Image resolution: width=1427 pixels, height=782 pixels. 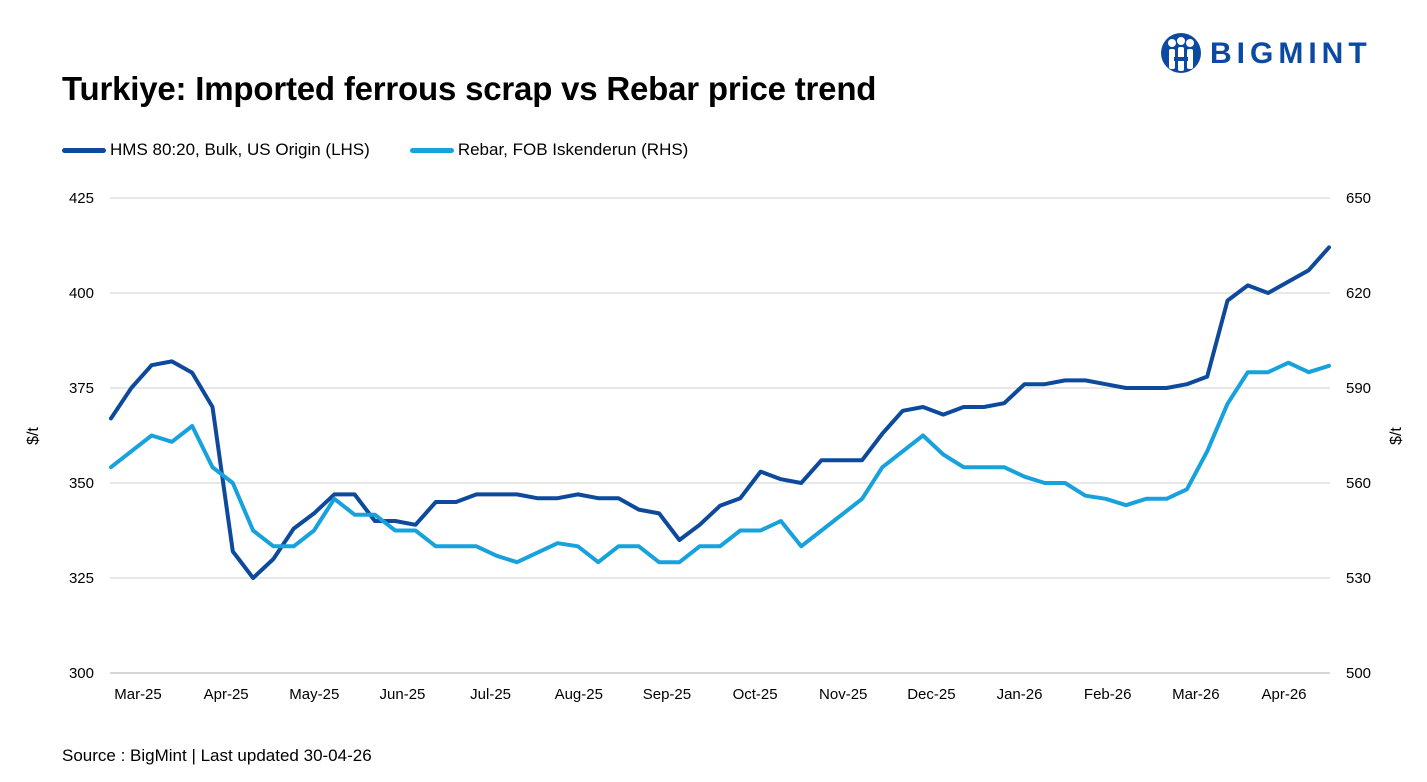 I want to click on x-tick-label: Nov-25, so click(x=843, y=694).